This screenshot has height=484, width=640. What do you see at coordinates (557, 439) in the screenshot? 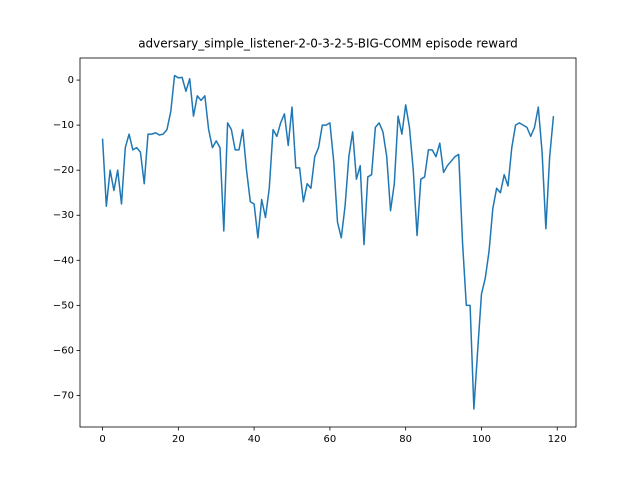
I see `x-tick-label: 120` at bounding box center [557, 439].